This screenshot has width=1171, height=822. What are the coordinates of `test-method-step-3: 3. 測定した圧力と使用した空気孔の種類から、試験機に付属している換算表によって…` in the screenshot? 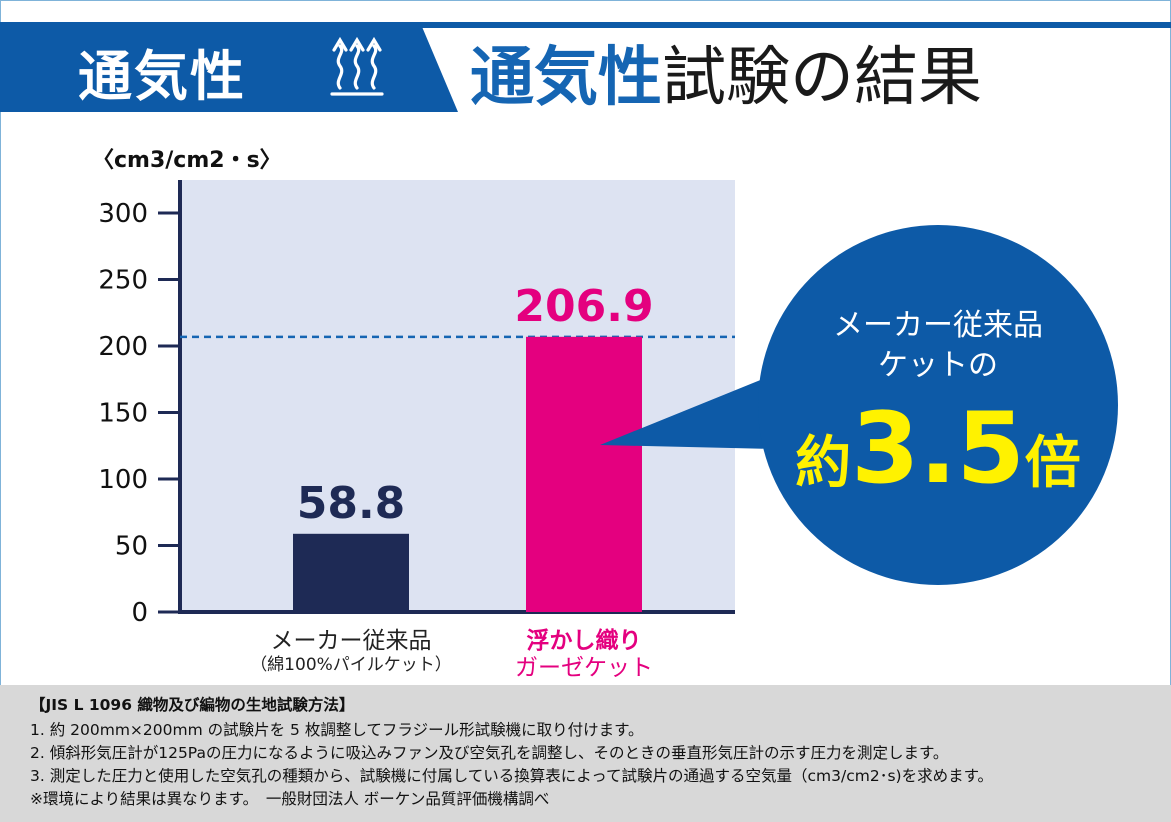 It's located at (512, 776).